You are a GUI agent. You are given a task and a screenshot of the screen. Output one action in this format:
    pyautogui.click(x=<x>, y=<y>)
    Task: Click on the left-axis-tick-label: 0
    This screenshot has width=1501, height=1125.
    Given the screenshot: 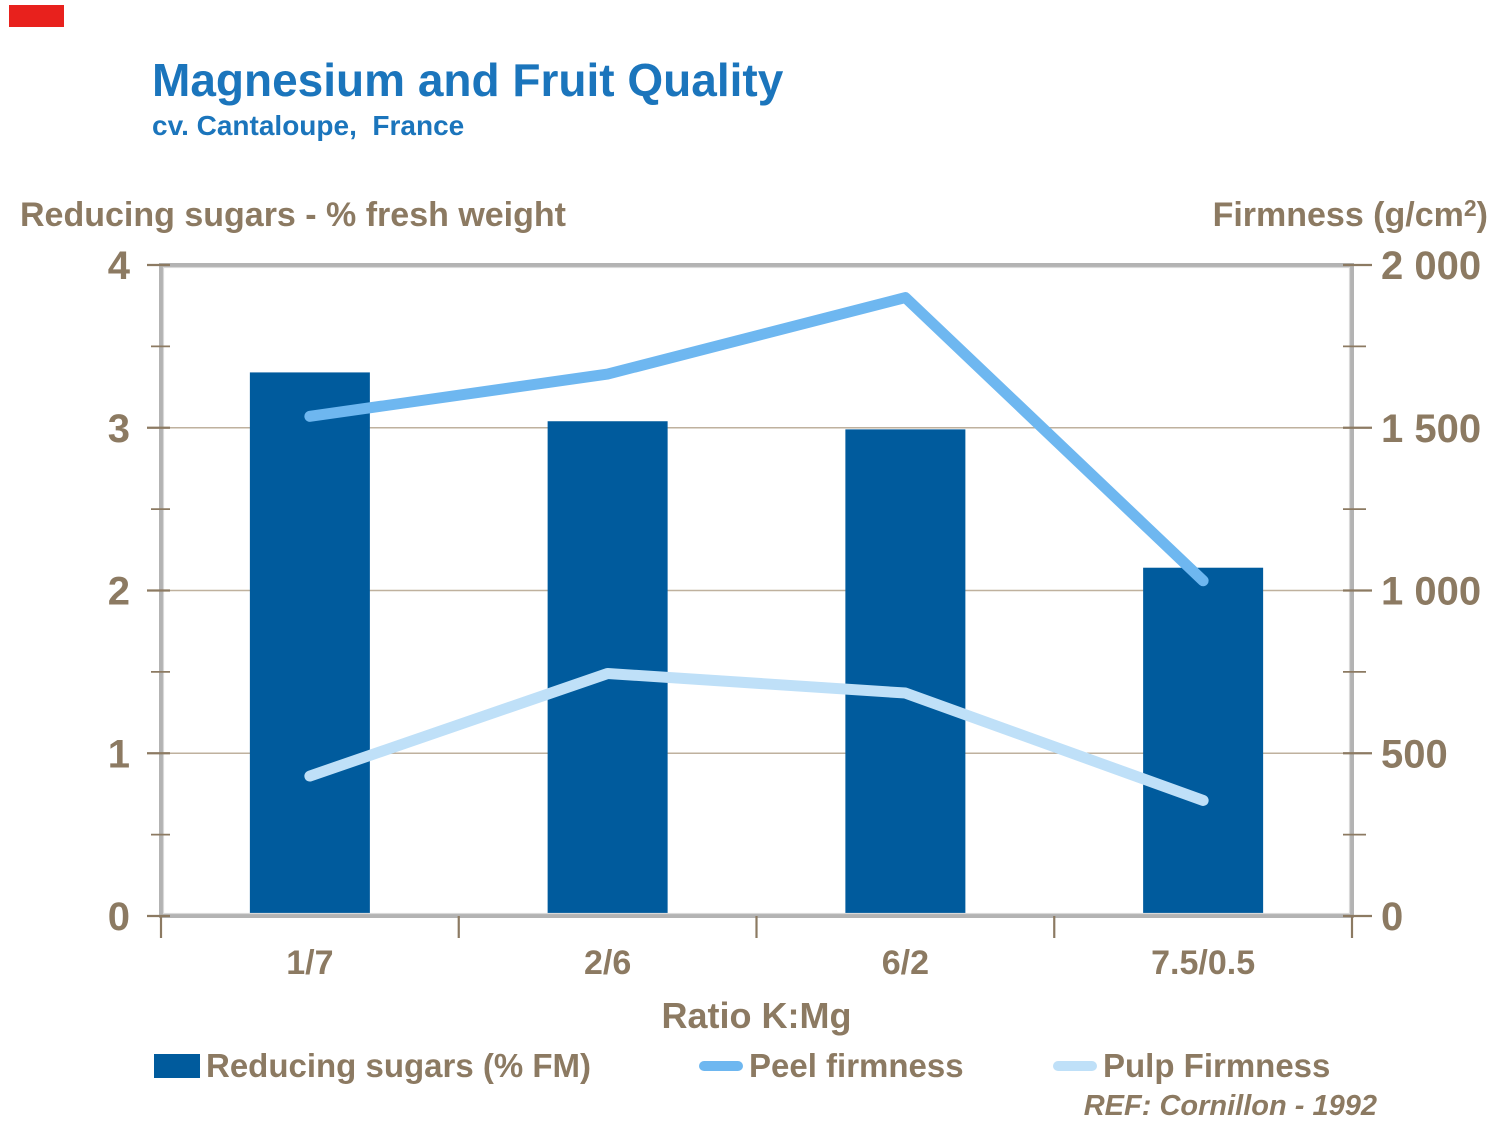 What is the action you would take?
    pyautogui.click(x=119, y=917)
    